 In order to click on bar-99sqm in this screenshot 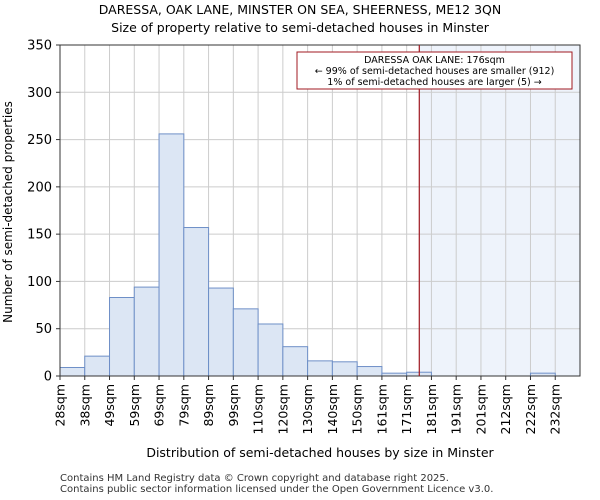, I will do `click(245, 342)`.